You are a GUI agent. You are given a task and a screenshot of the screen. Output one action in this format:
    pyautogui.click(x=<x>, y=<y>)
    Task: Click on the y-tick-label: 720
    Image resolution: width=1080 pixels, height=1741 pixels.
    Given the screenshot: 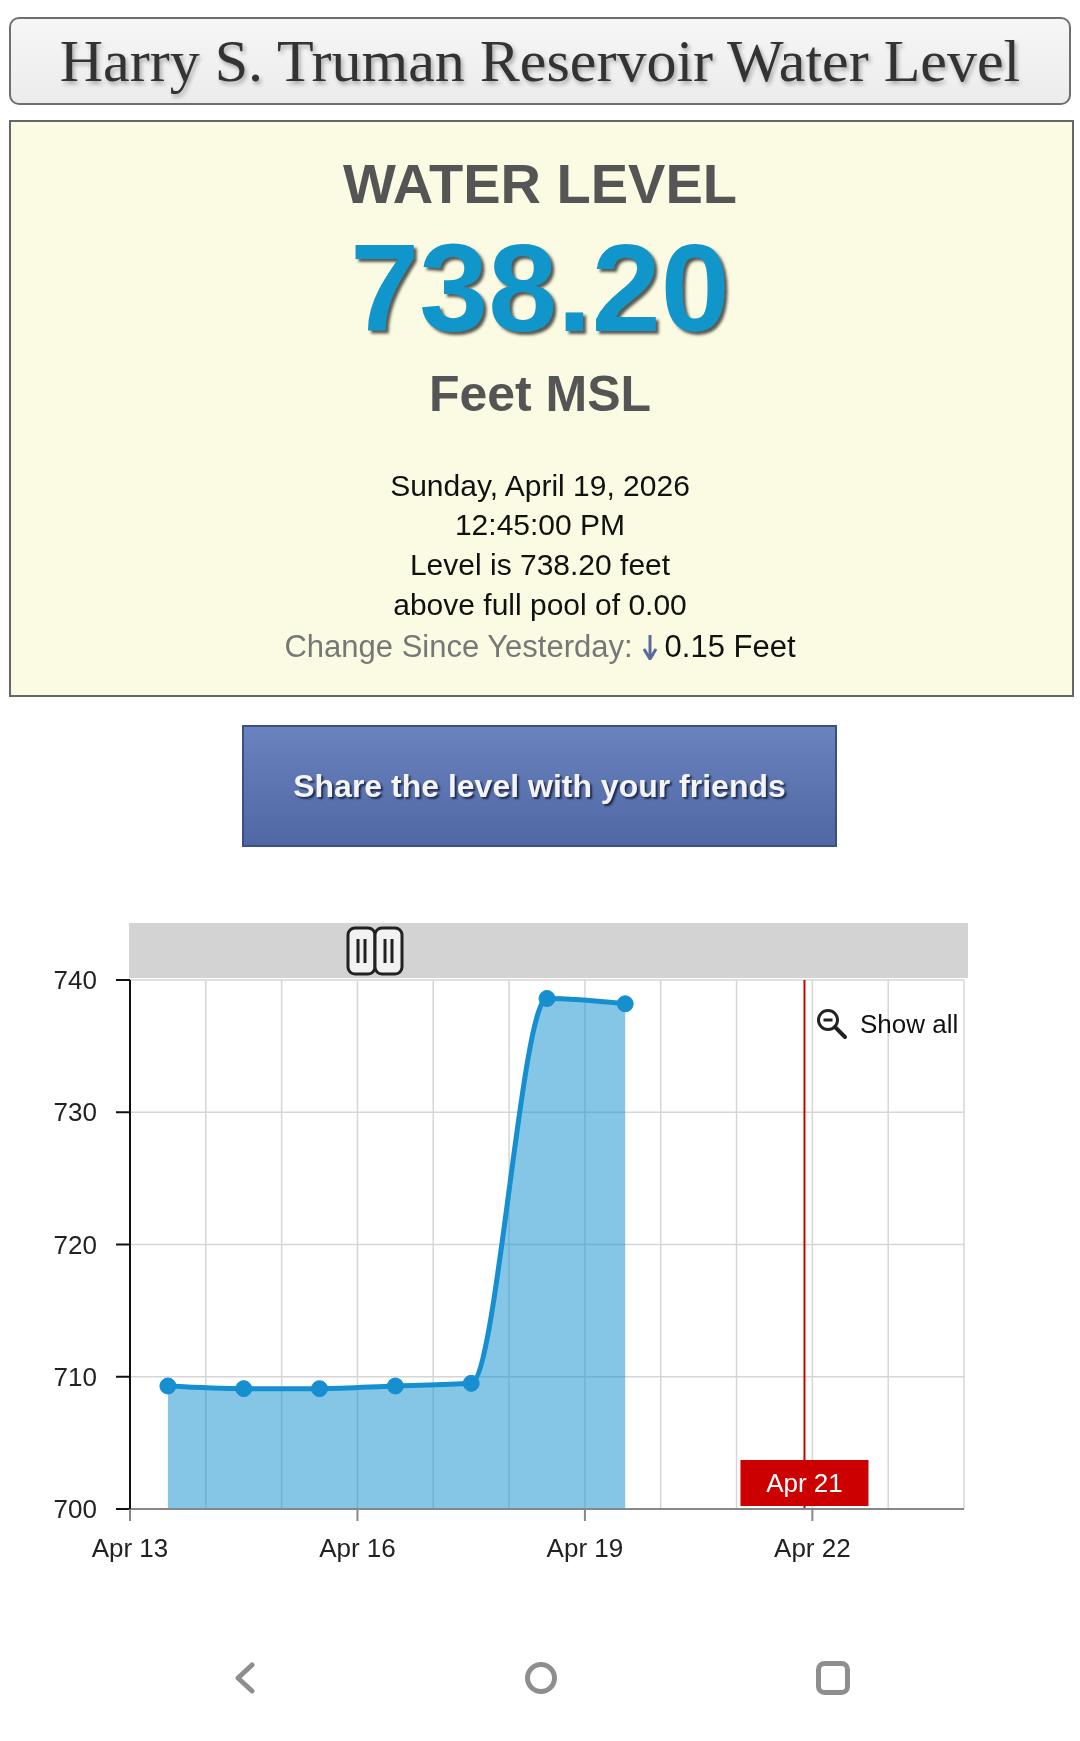 What is the action you would take?
    pyautogui.click(x=75, y=1244)
    